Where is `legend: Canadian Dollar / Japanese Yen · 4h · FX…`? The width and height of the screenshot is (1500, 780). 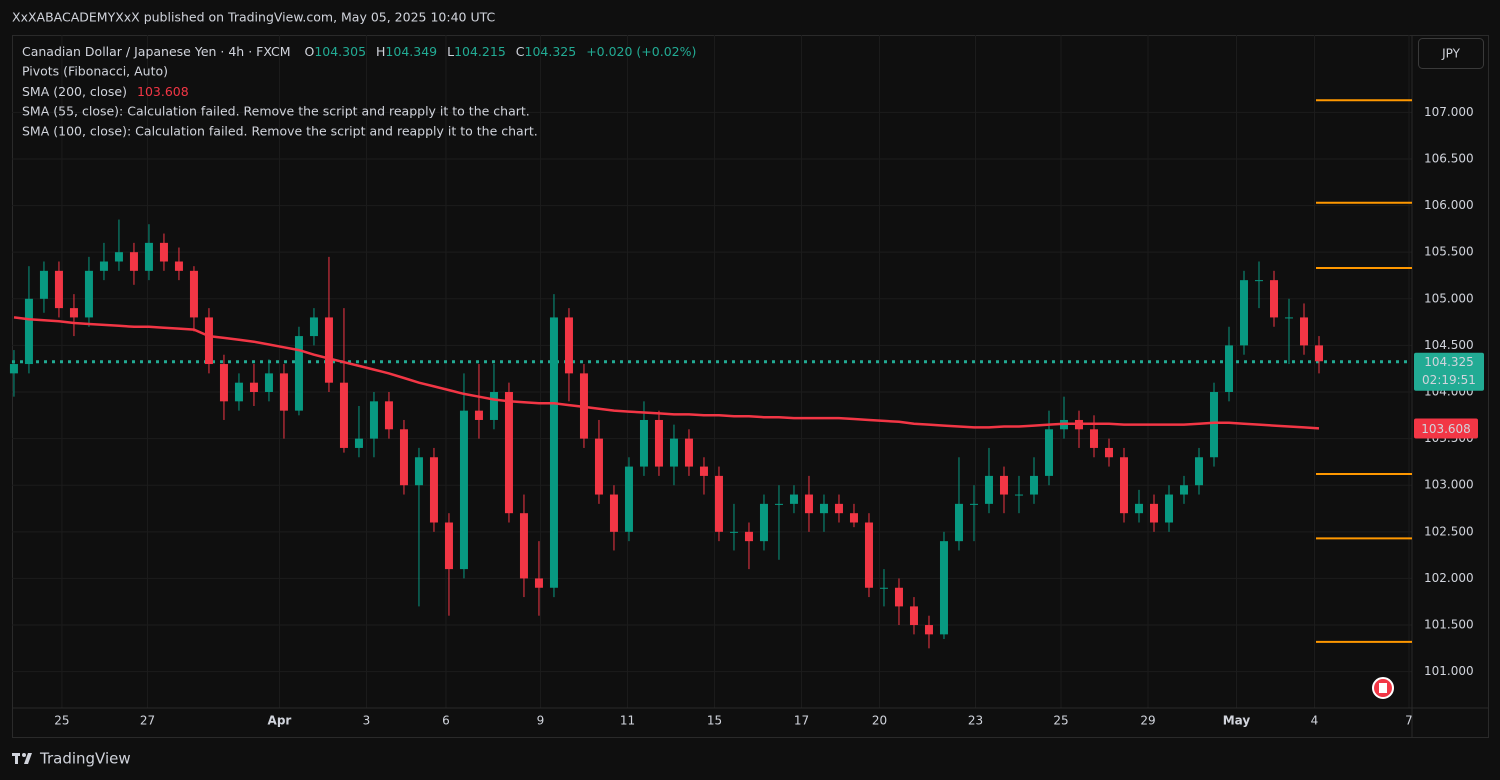
legend: Canadian Dollar / Japanese Yen · 4h · FX… is located at coordinates (359, 91).